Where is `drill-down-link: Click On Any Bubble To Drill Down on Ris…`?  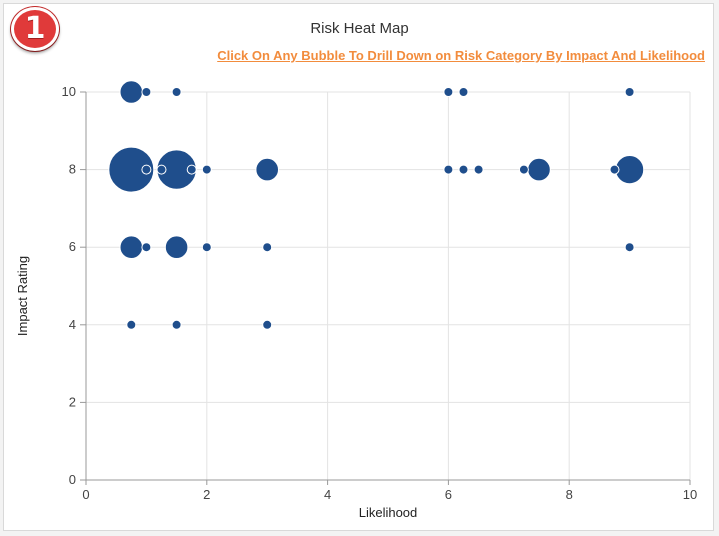
drill-down-link: Click On Any Bubble To Drill Down on Ris… is located at coordinates (461, 55).